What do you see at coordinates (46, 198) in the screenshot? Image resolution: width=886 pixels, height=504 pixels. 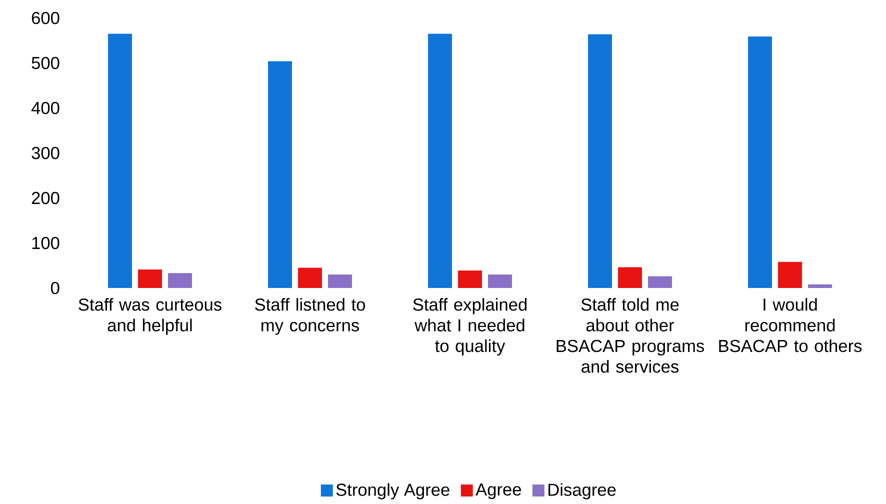 I see `y-tick-label: 200` at bounding box center [46, 198].